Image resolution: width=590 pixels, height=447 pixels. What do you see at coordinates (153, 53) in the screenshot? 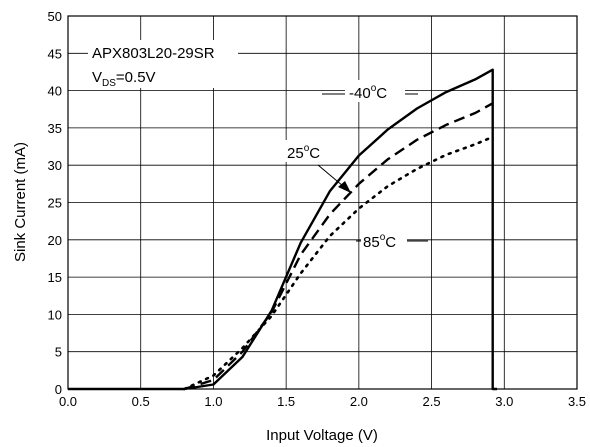
I see `device-annotation: APX803L20-29SR` at bounding box center [153, 53].